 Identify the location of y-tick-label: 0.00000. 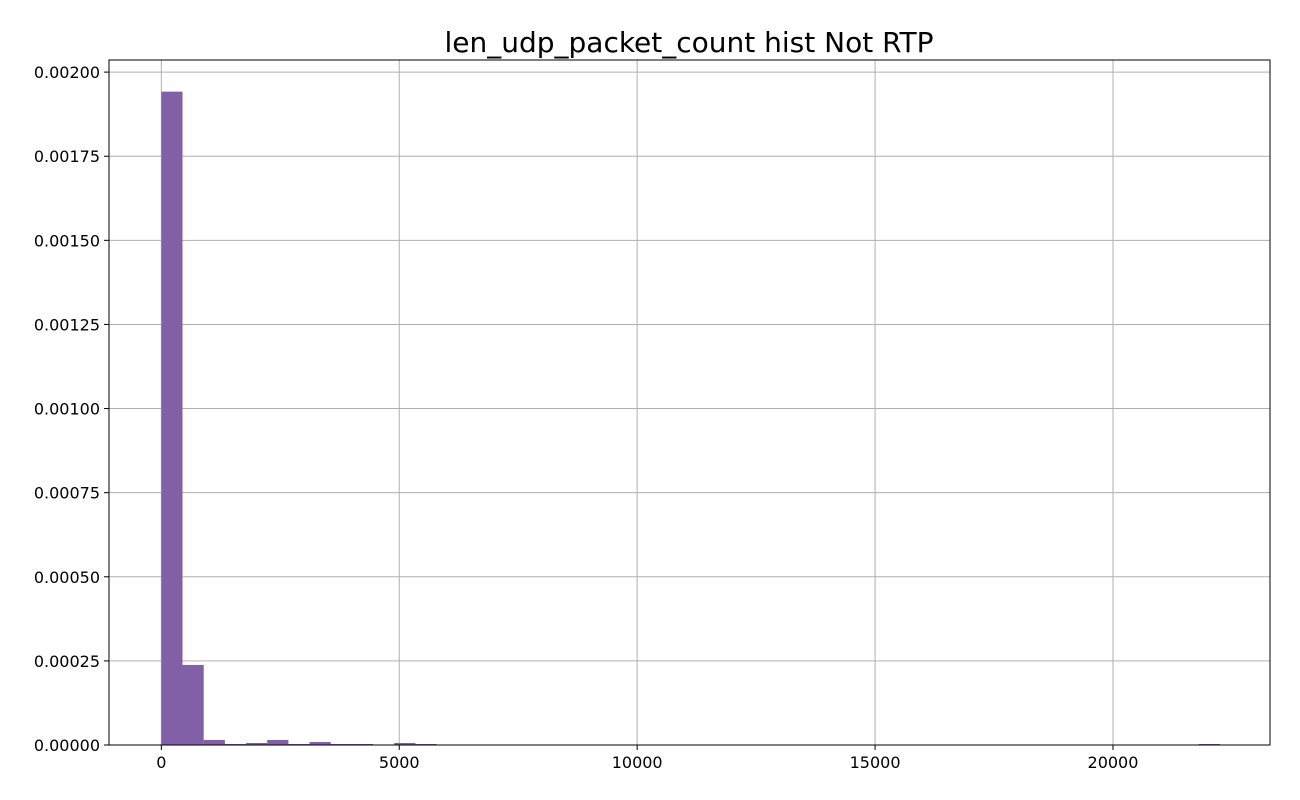
(67, 745).